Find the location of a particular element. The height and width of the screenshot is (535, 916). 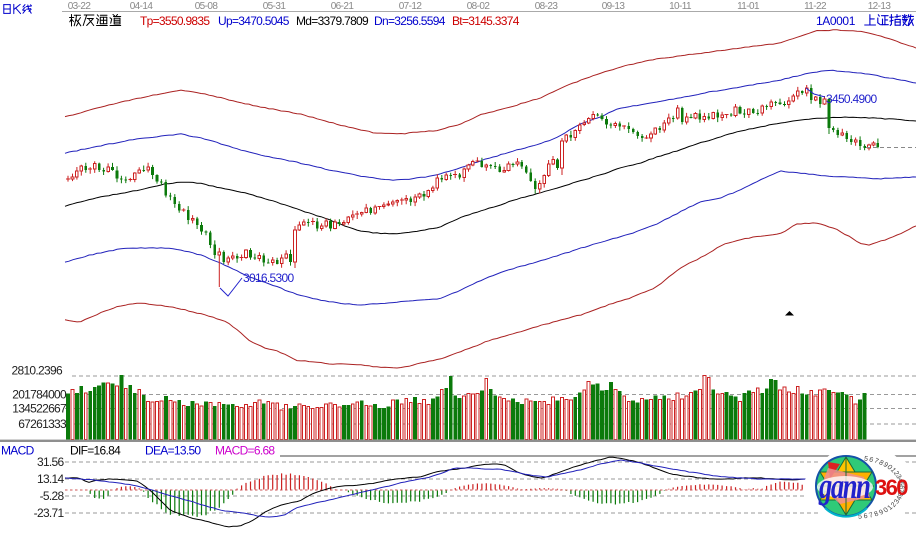

svg-text: 134522667 is located at coordinates (39, 409).